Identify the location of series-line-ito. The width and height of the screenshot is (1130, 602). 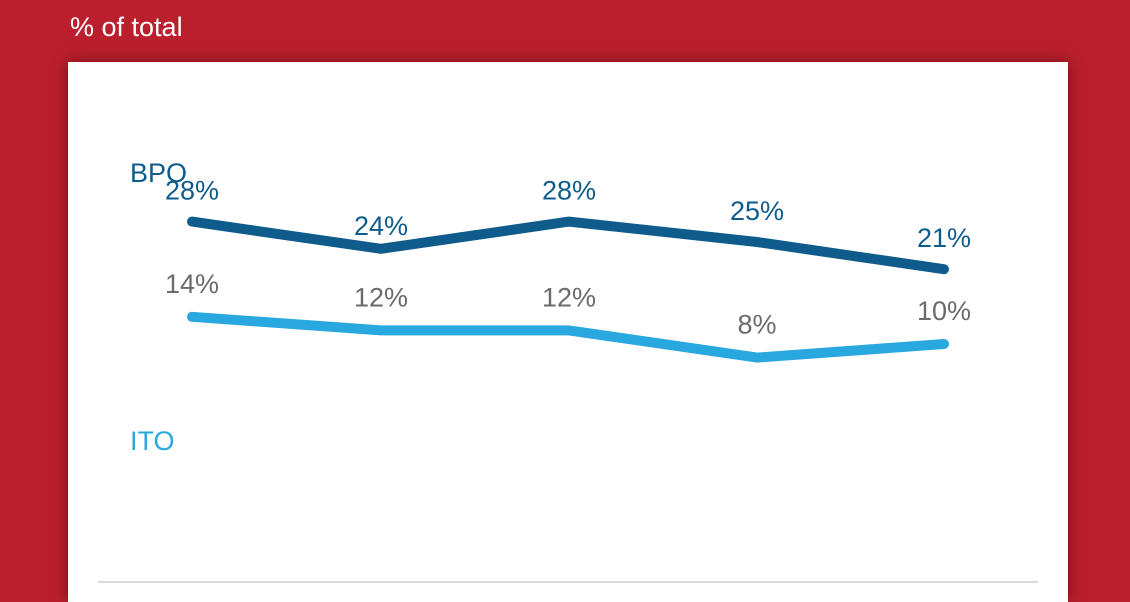
(568, 337).